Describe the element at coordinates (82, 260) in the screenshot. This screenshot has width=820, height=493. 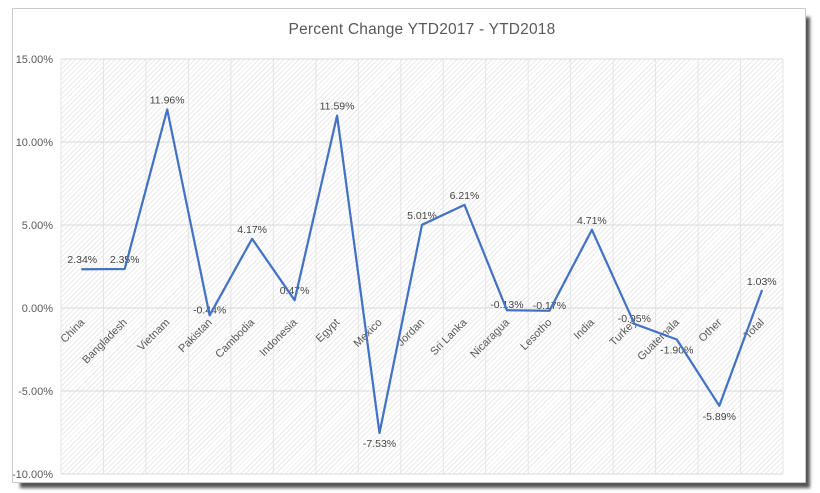
I see `data-point-label: 2.34%` at that location.